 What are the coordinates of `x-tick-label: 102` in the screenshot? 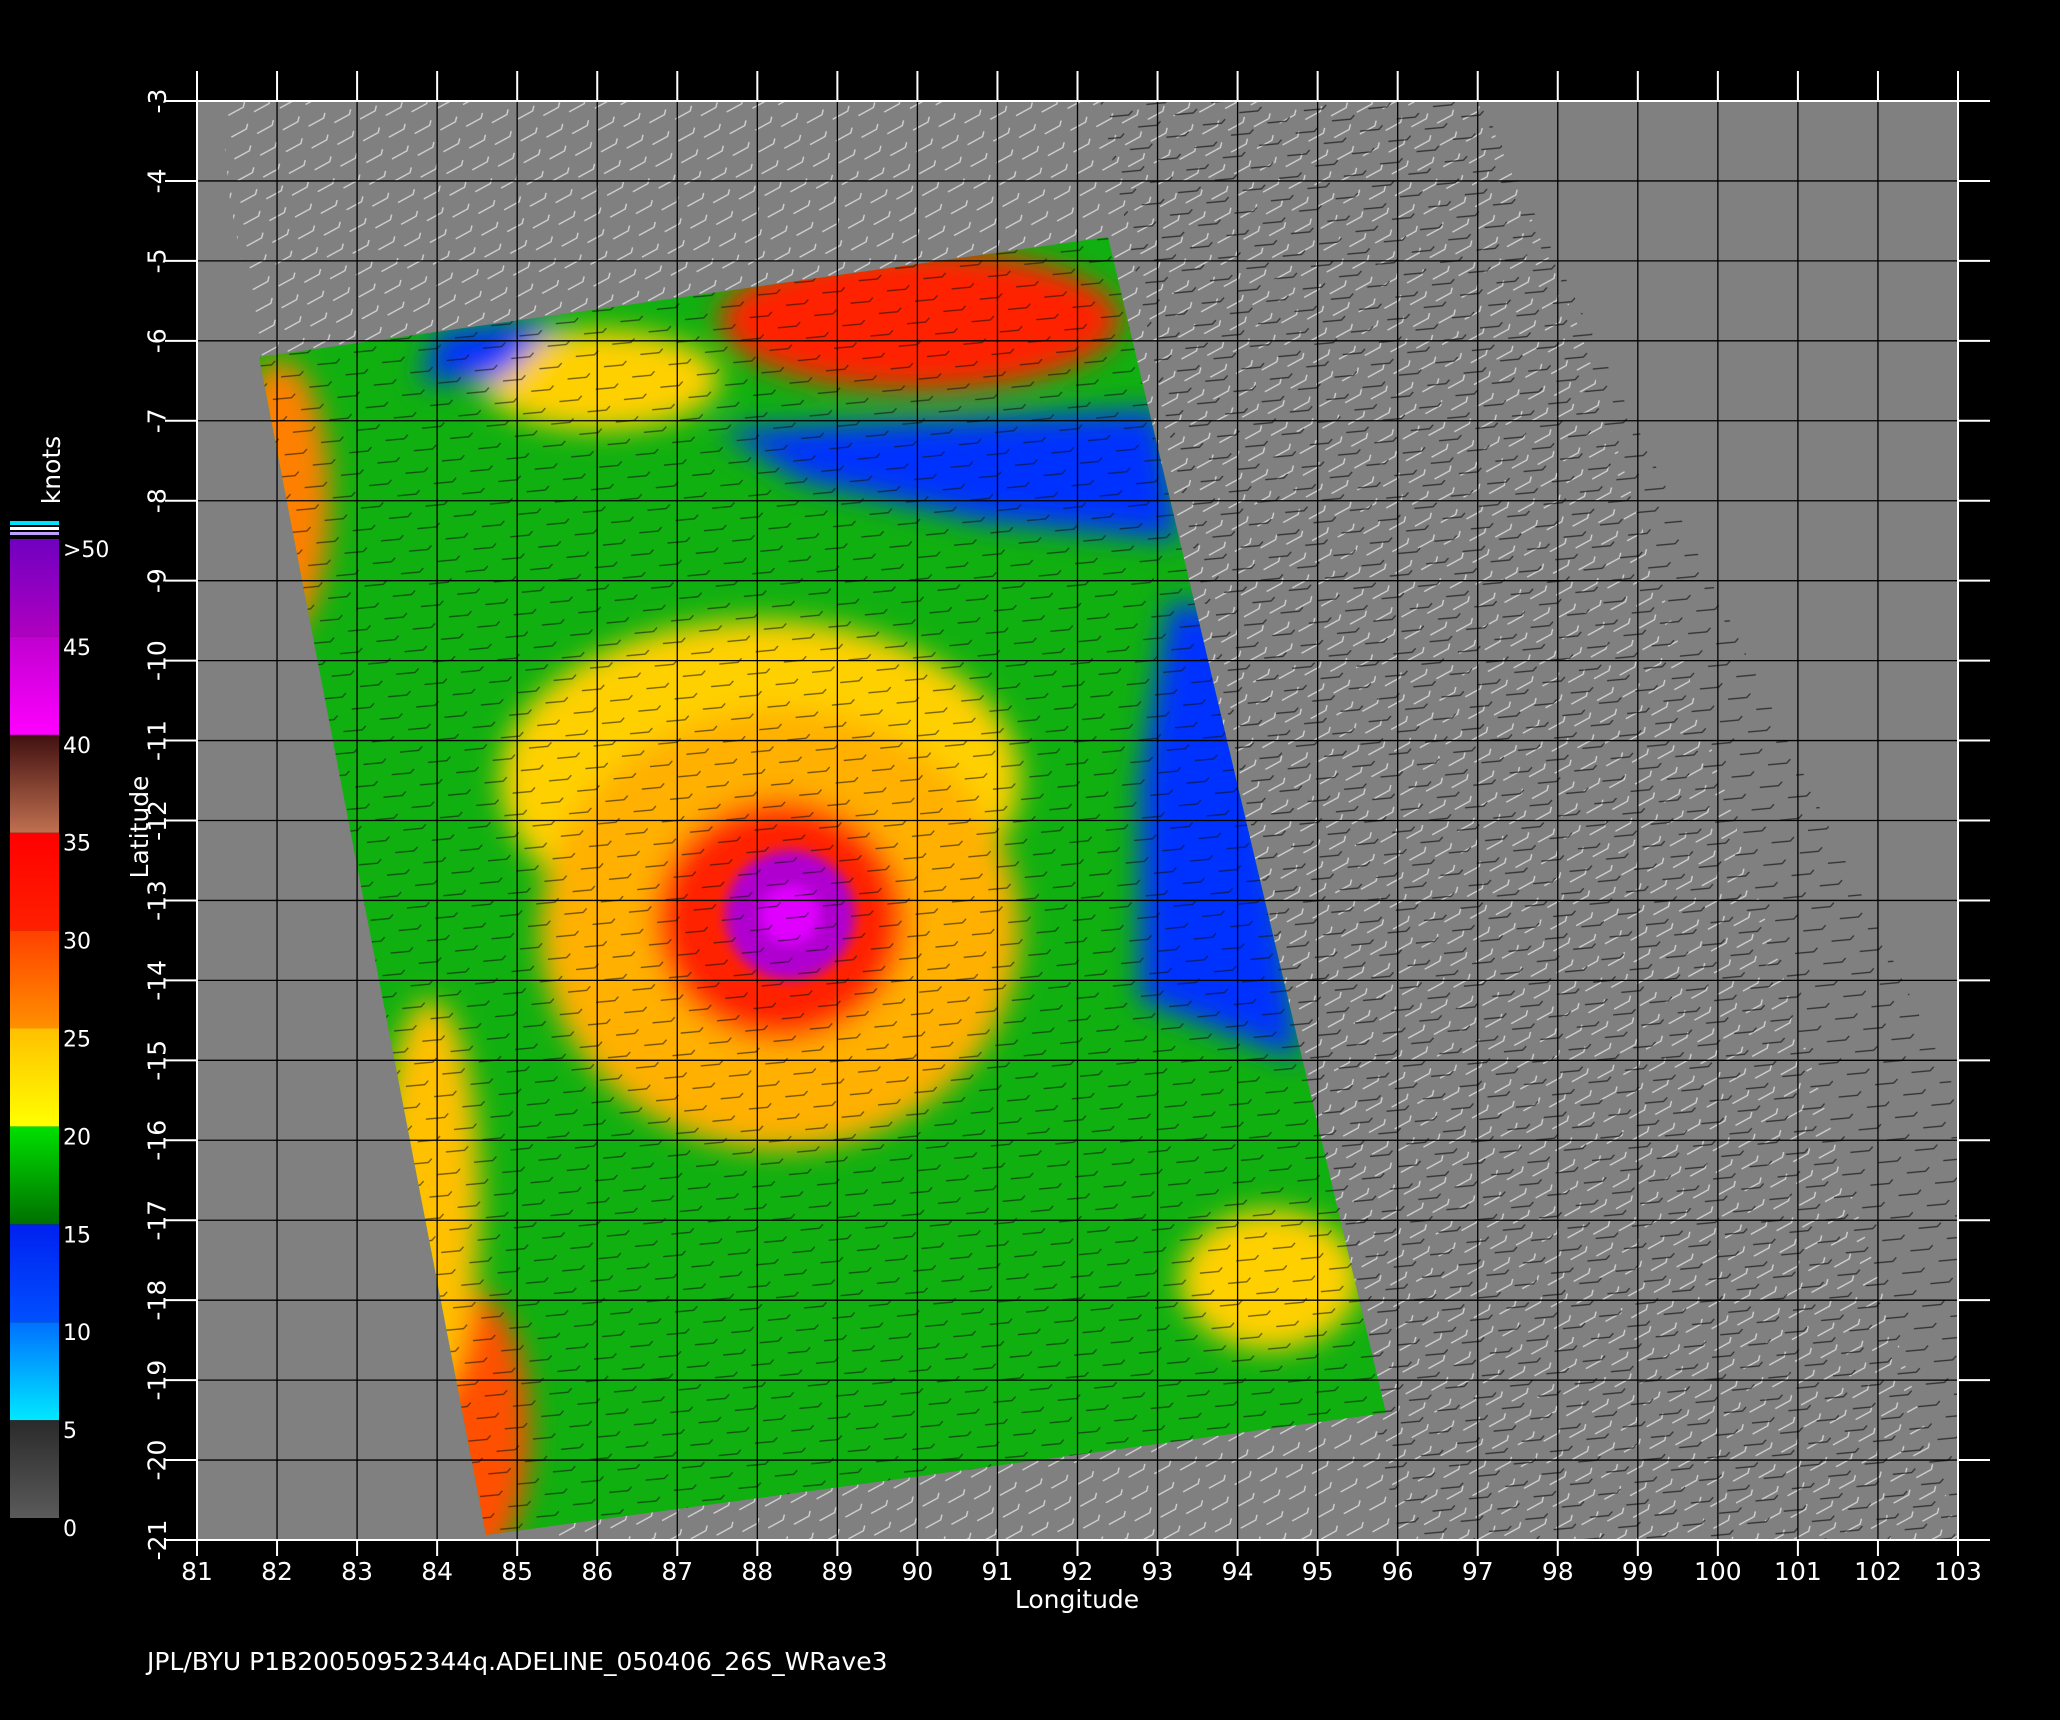 It's located at (1878, 1571).